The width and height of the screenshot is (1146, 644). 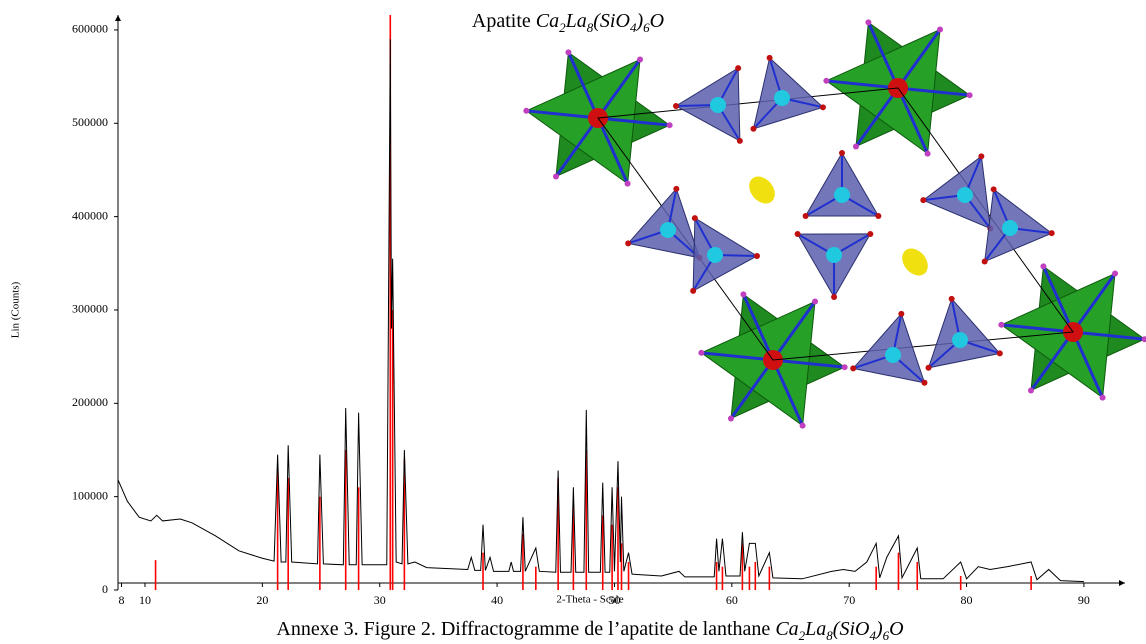 I want to click on y-tick-label: 300000, so click(x=90, y=309).